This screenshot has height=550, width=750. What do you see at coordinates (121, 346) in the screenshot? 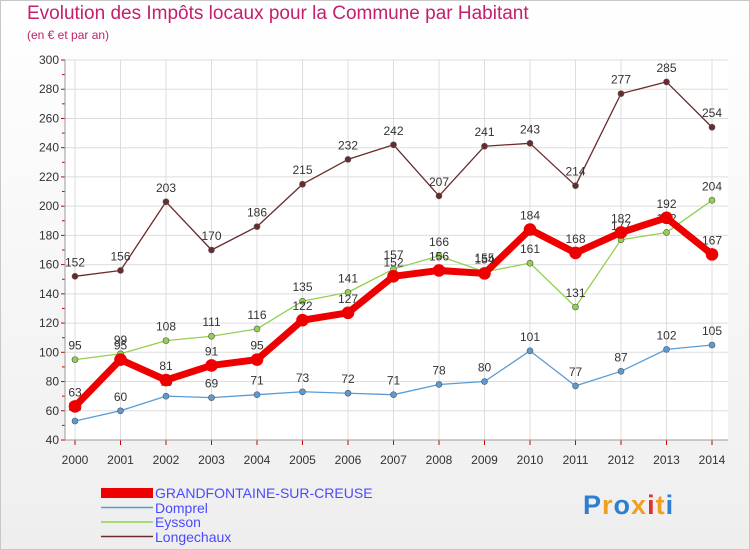
I see `data-label: 95` at bounding box center [121, 346].